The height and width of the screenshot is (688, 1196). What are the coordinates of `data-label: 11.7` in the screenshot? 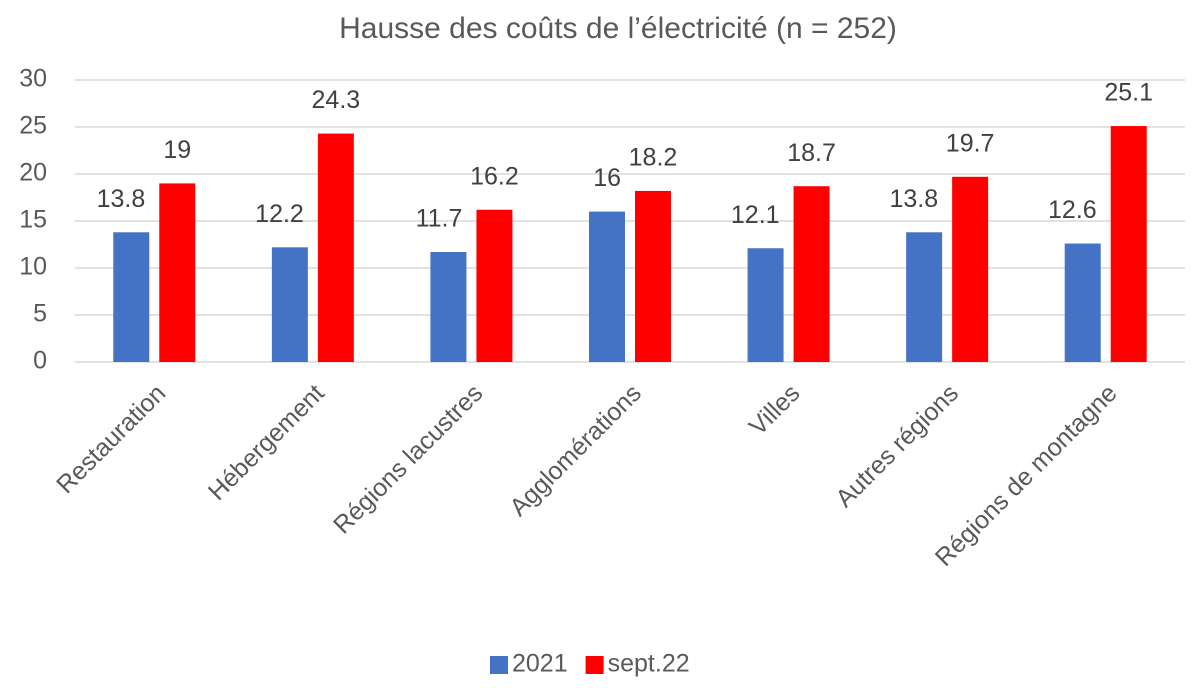 It's located at (439, 219).